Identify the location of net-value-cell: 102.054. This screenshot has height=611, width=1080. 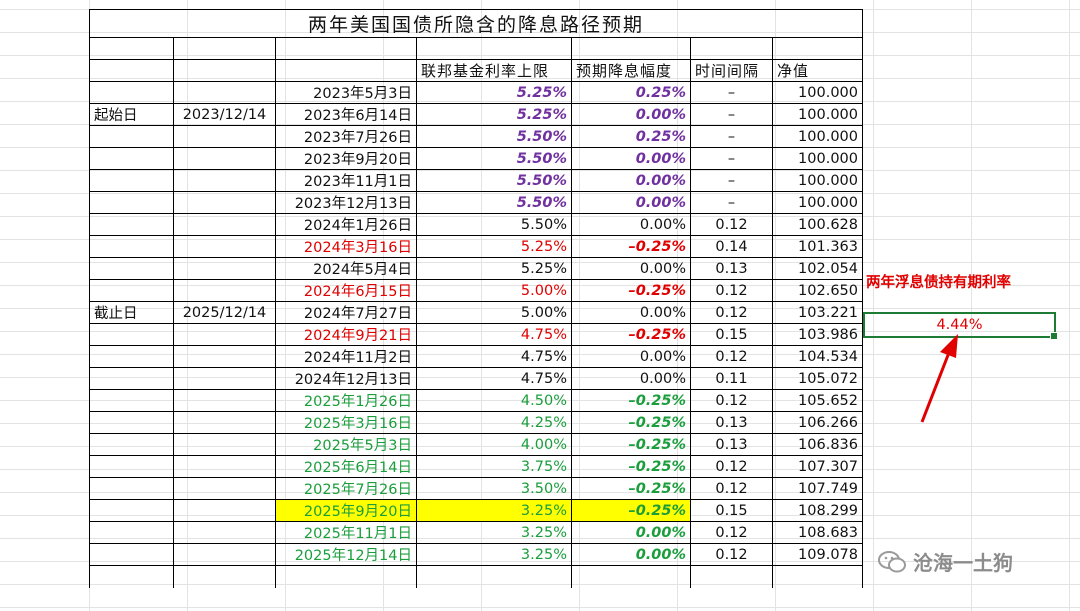
(817, 268).